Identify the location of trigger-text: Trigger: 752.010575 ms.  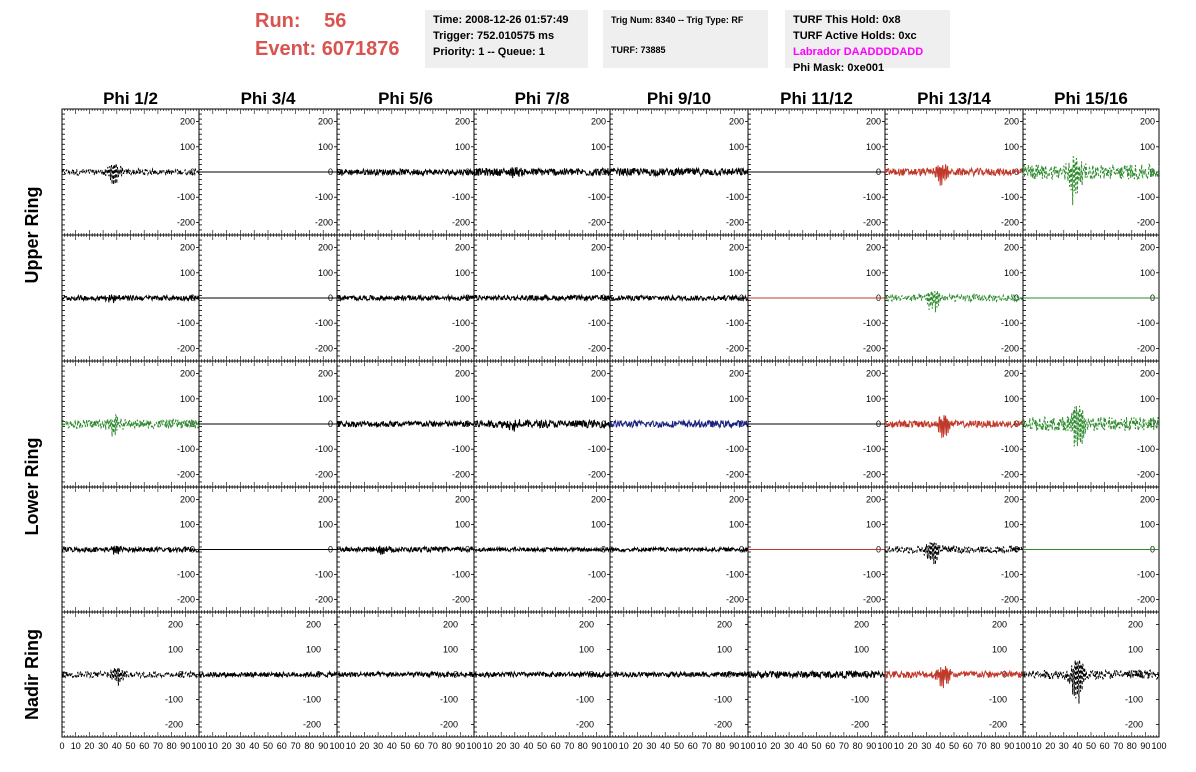
(494, 36).